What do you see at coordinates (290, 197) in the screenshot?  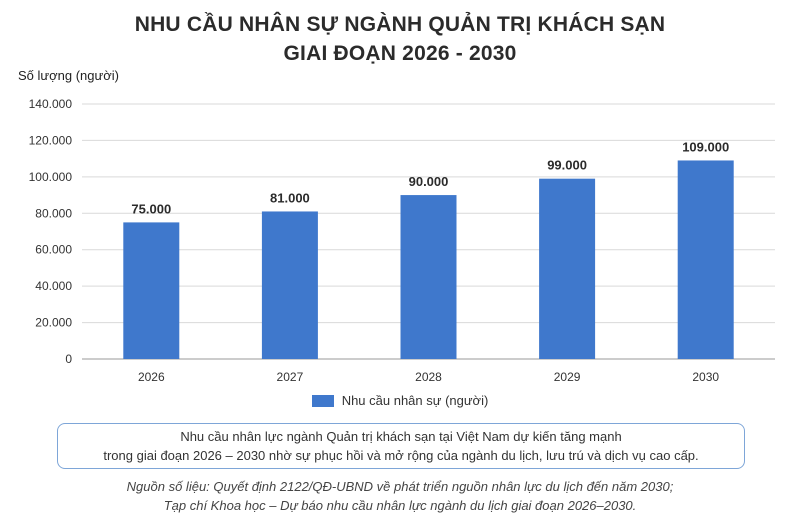 I see `data-label: 81.000` at bounding box center [290, 197].